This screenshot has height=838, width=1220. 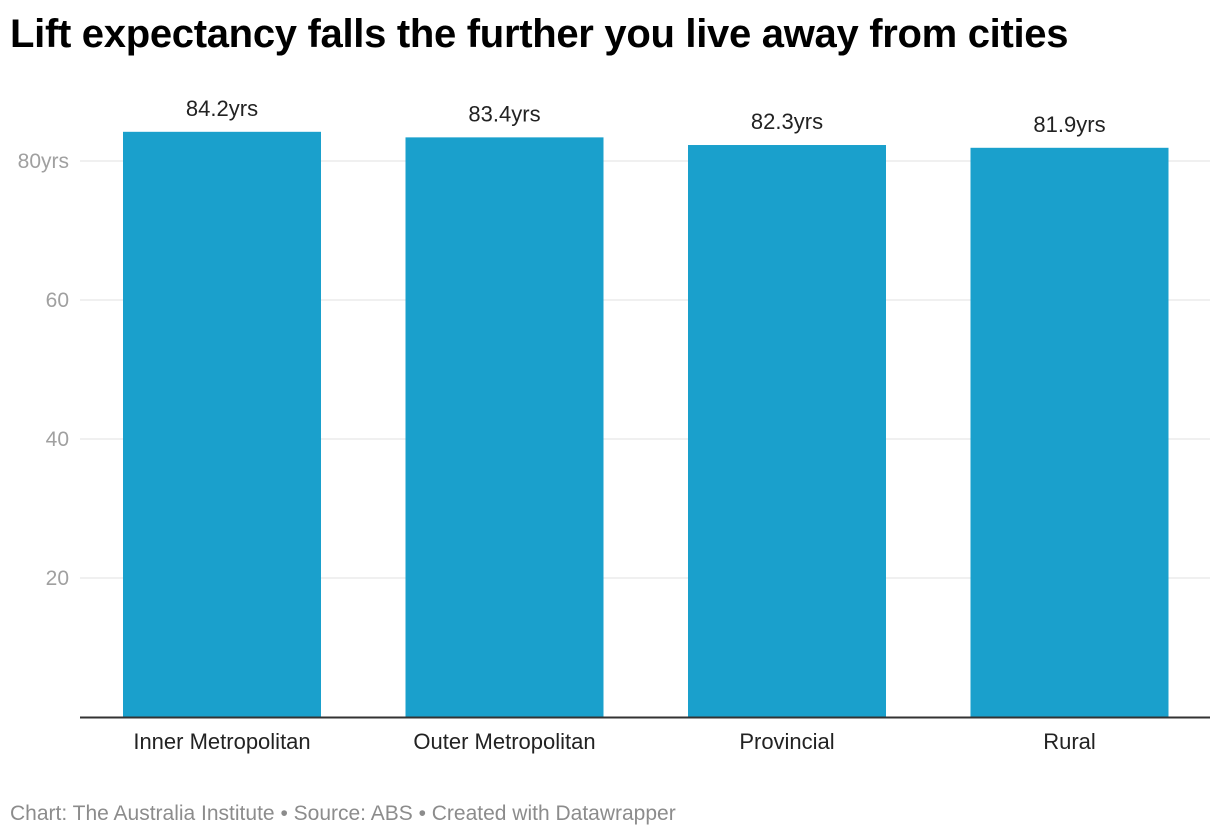 I want to click on x-tick-label: Provincial, so click(x=786, y=741).